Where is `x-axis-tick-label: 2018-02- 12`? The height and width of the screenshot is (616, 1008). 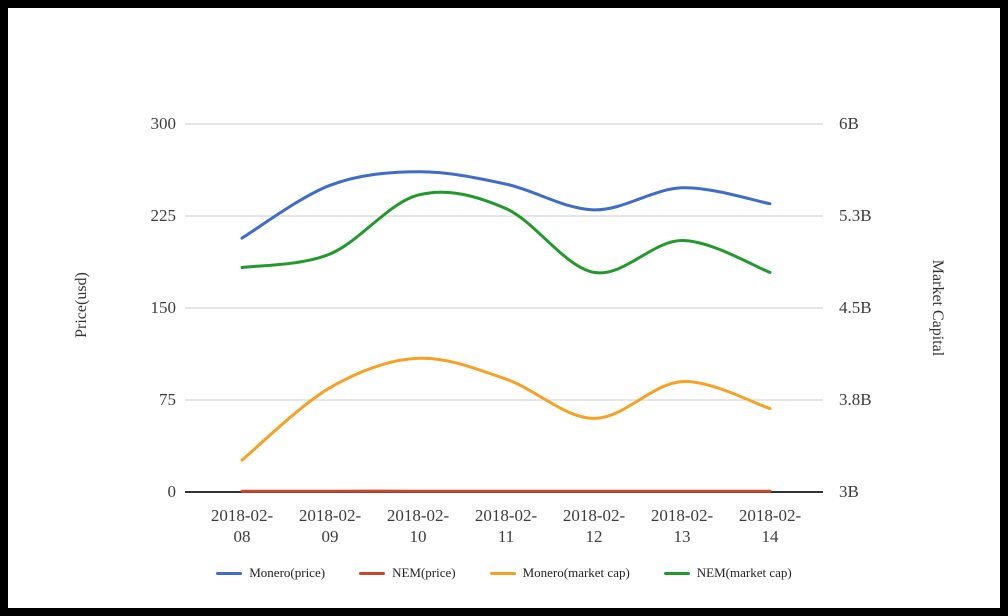 x-axis-tick-label: 2018-02- 12 is located at coordinates (594, 526).